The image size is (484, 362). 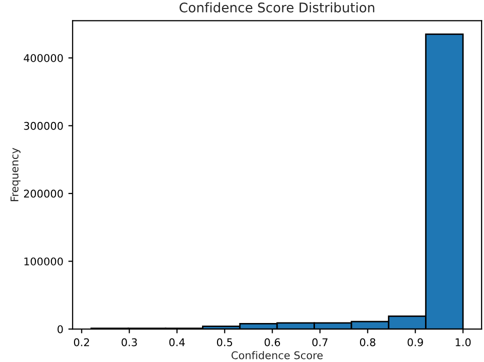 What do you see at coordinates (277, 355) in the screenshot?
I see `x-axis-title: Confidence Score` at bounding box center [277, 355].